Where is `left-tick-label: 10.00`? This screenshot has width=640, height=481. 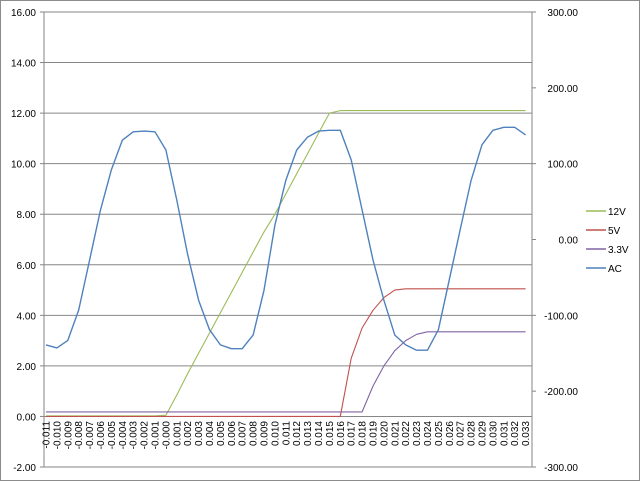 left-tick-label: 10.00 is located at coordinates (23, 165).